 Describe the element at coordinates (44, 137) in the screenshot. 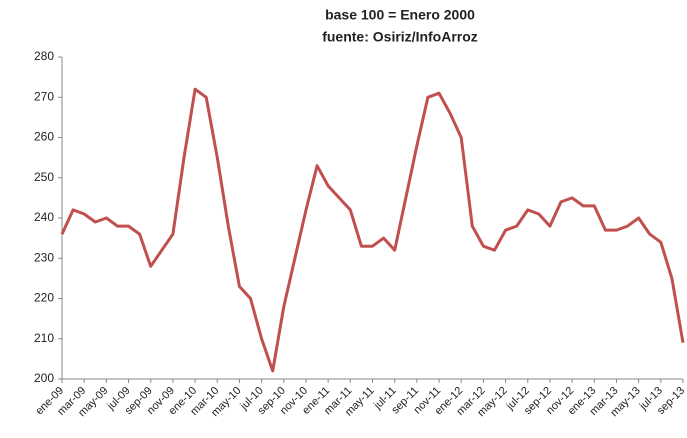

I see `y-tick-label: 260` at that location.